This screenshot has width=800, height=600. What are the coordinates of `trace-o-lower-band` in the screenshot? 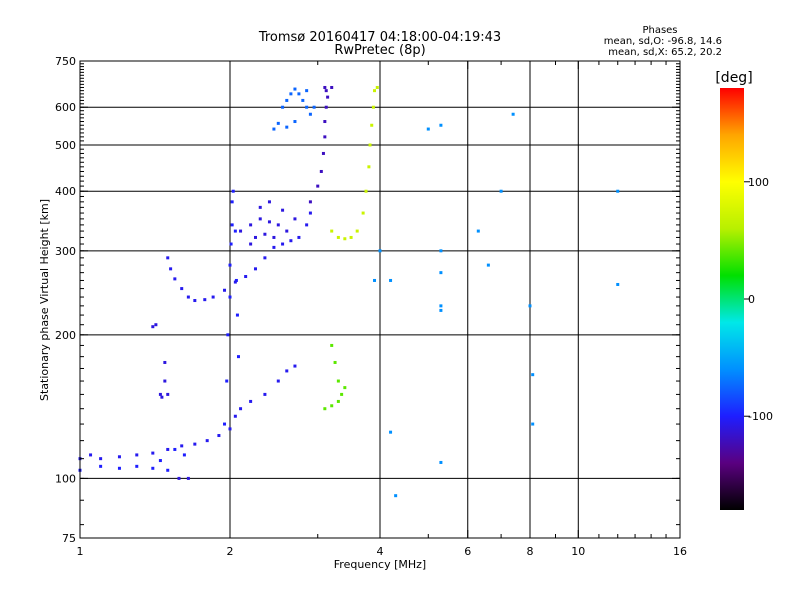 It's located at (187, 412).